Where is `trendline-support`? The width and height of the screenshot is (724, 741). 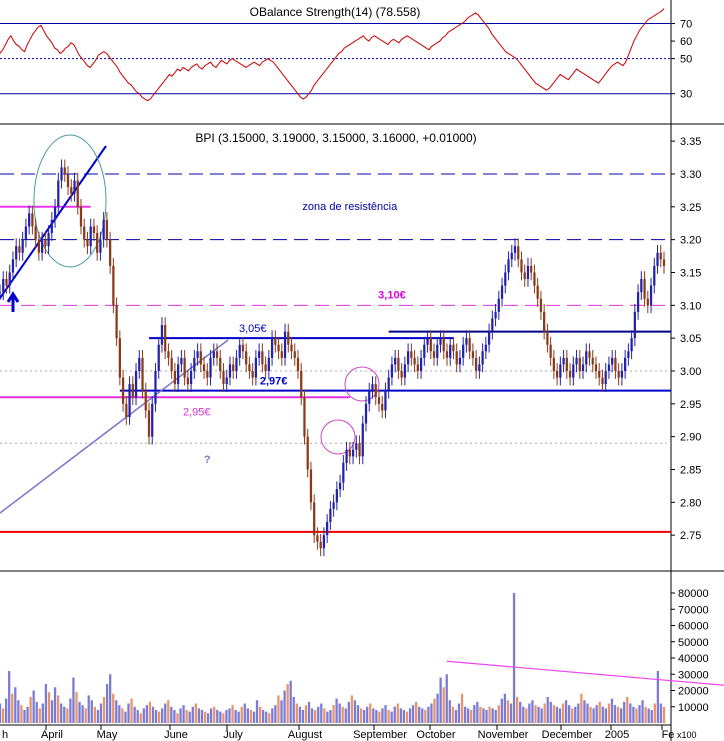
trendline-support is located at coordinates (114, 426).